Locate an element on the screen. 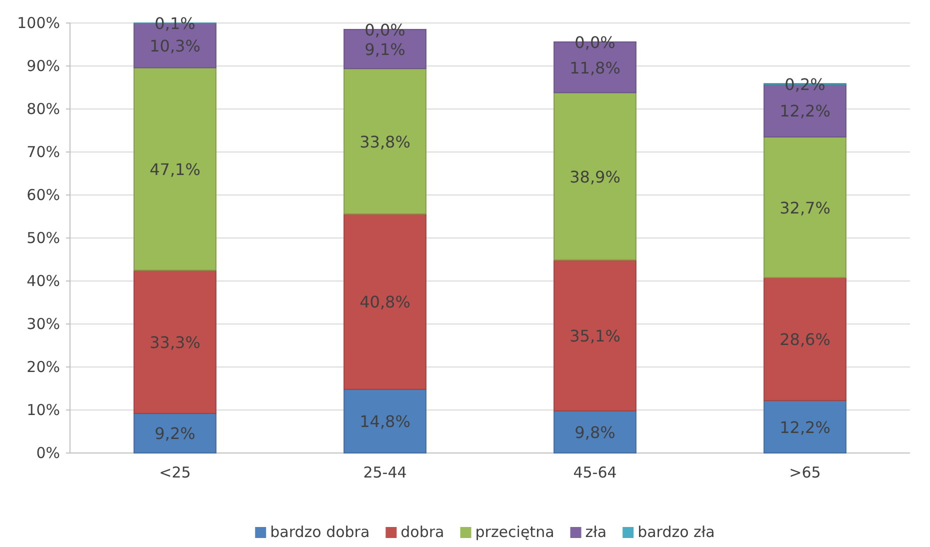 This screenshot has width=930, height=547. y-tick-label: 0% is located at coordinates (48, 453).